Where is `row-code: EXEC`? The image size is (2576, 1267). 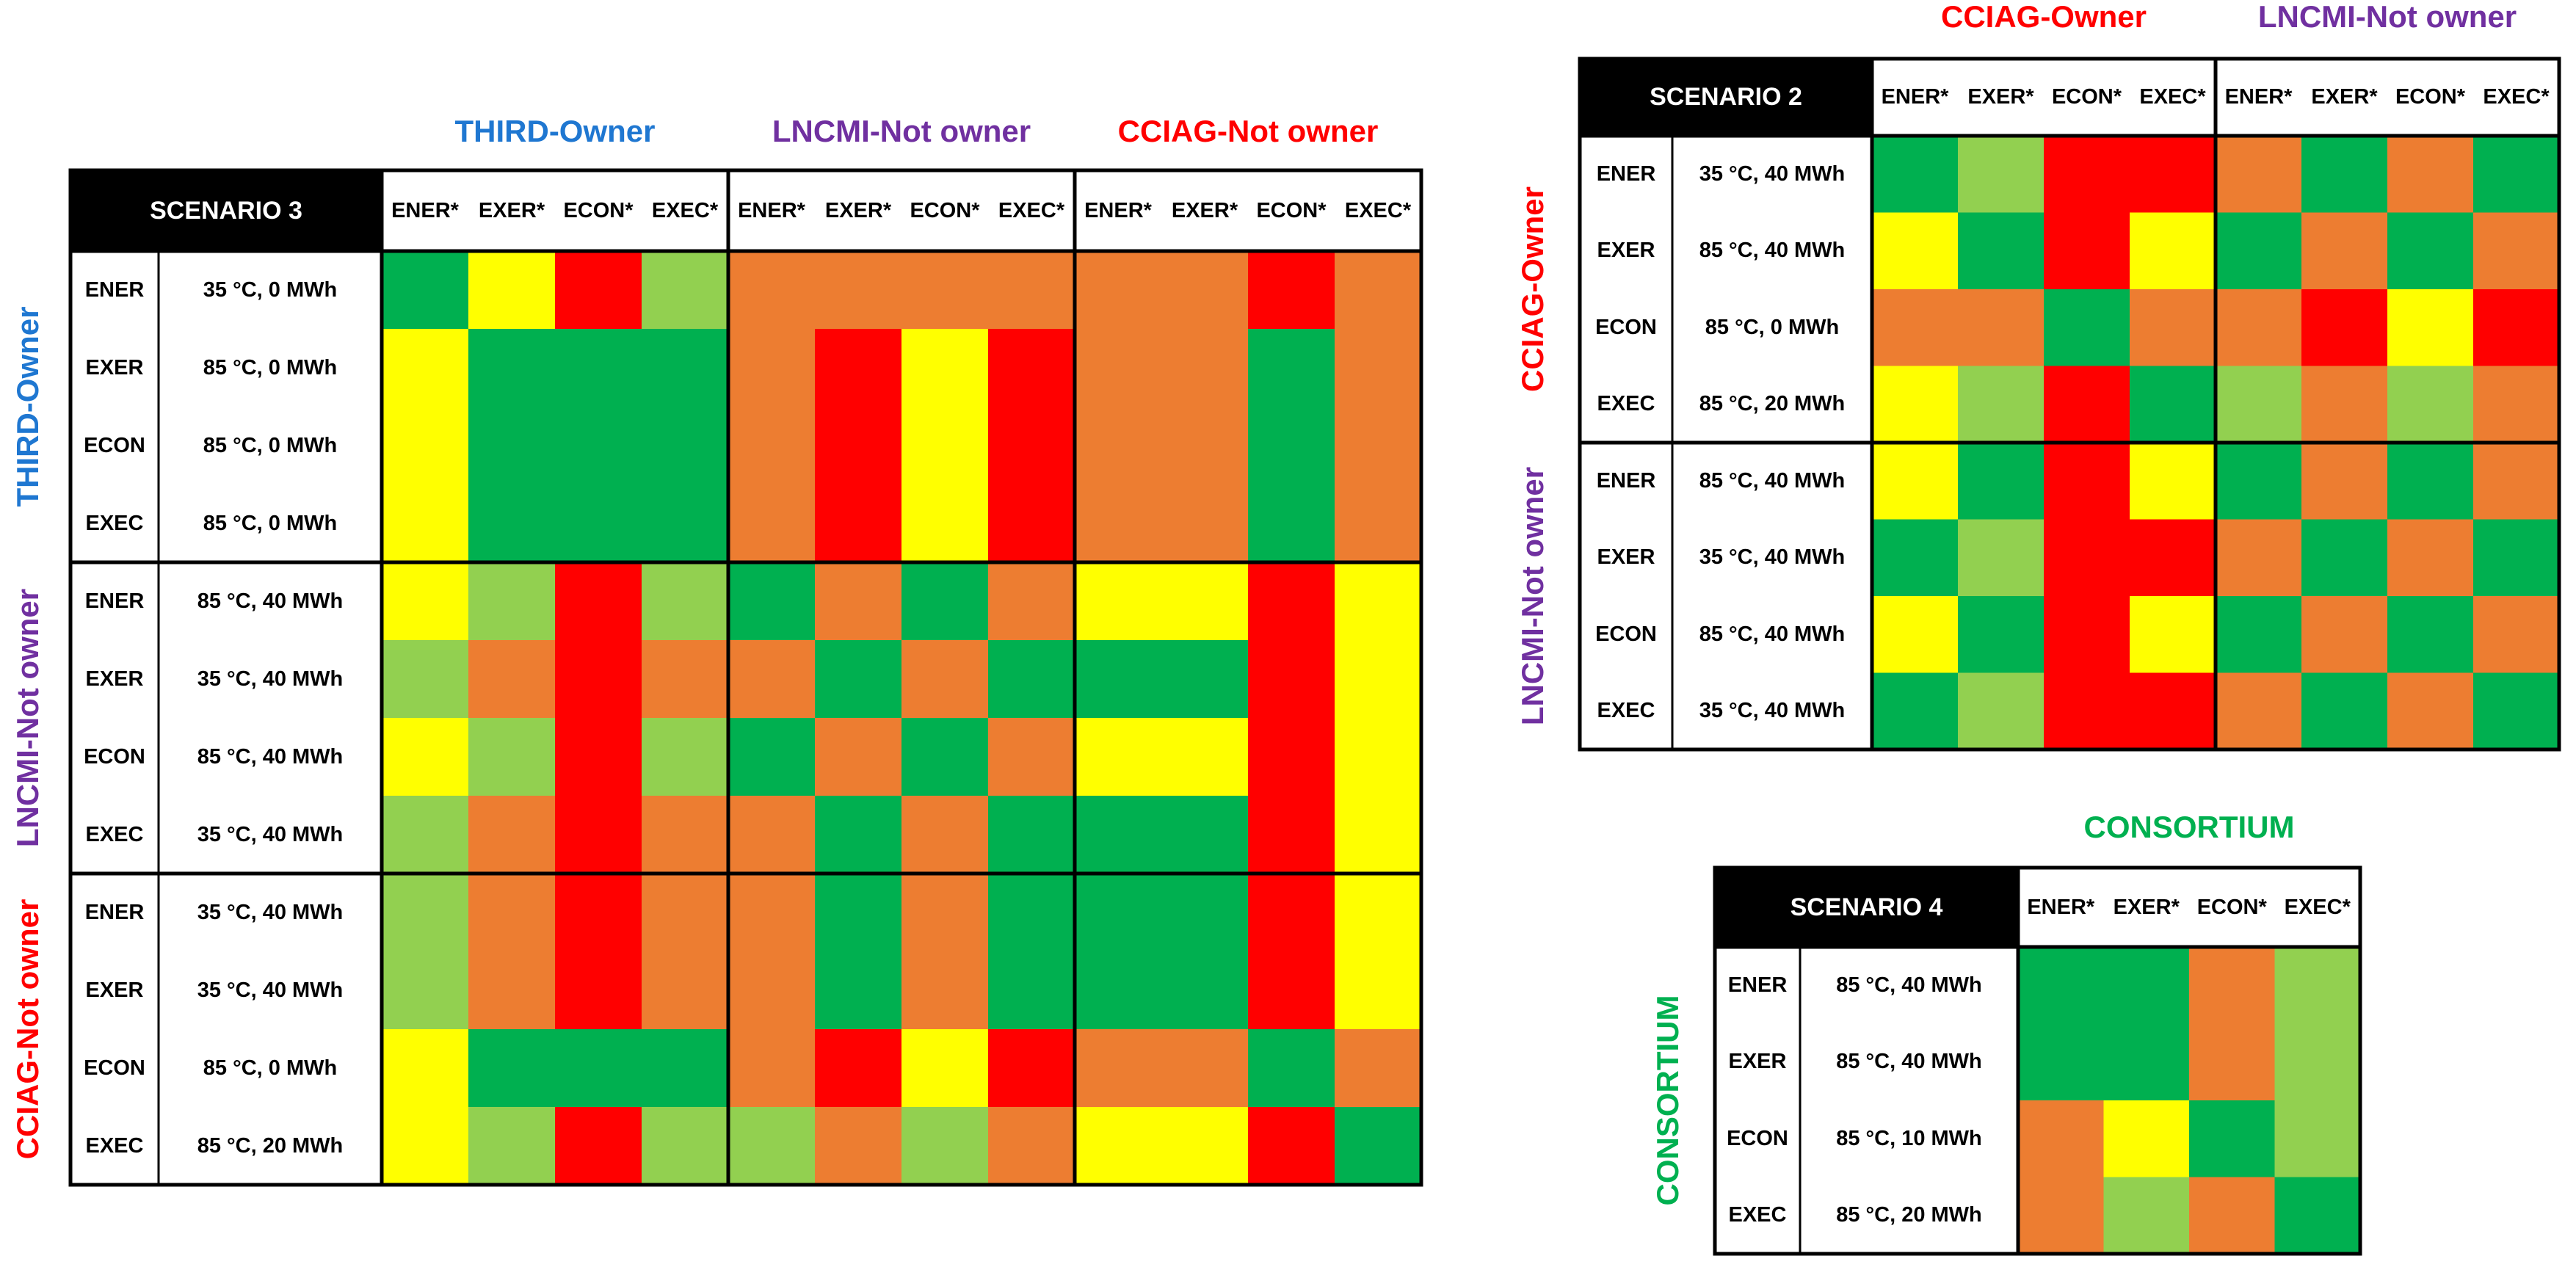 row-code: EXEC is located at coordinates (1626, 404).